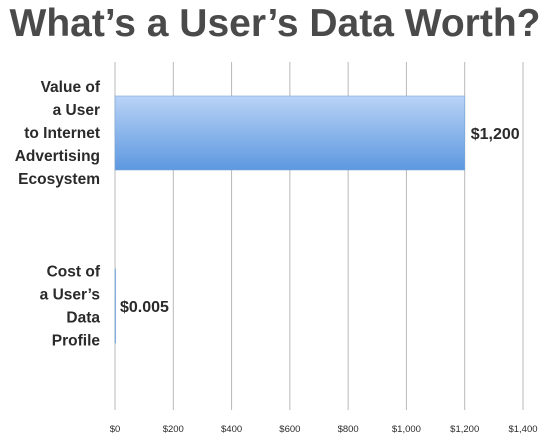 This screenshot has height=442, width=550. I want to click on data-label: $1,200, so click(495, 134).